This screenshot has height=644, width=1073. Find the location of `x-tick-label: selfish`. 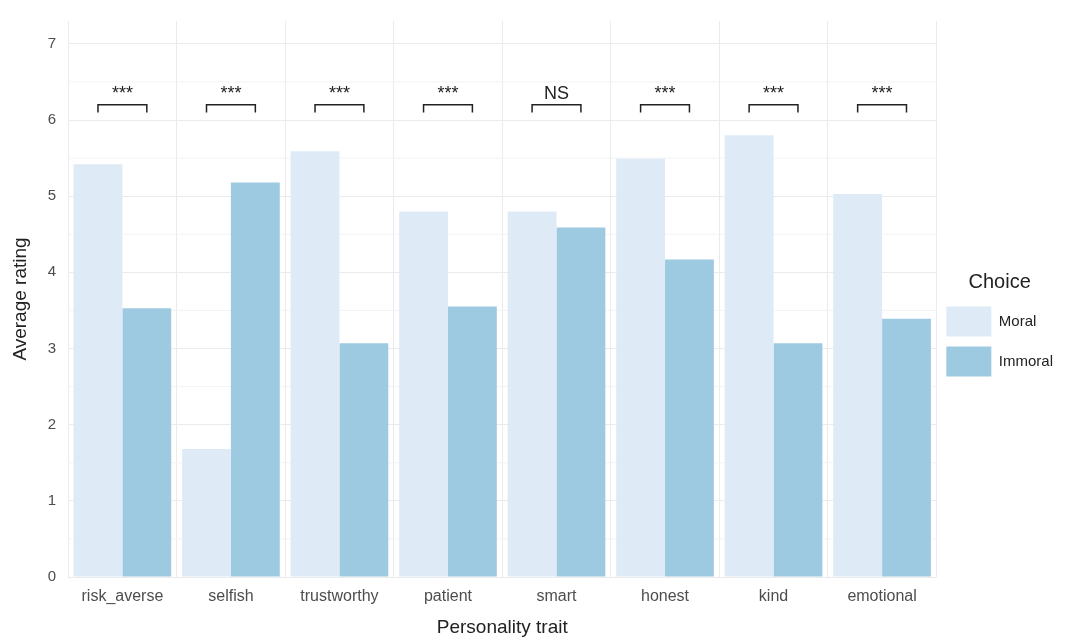

x-tick-label: selfish is located at coordinates (231, 596).